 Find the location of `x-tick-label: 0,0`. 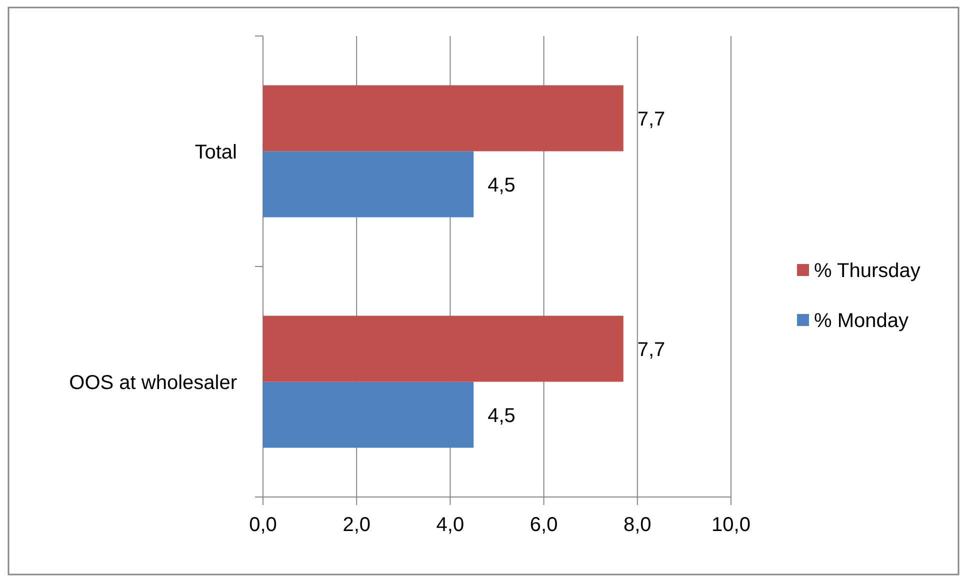

x-tick-label: 0,0 is located at coordinates (263, 525).